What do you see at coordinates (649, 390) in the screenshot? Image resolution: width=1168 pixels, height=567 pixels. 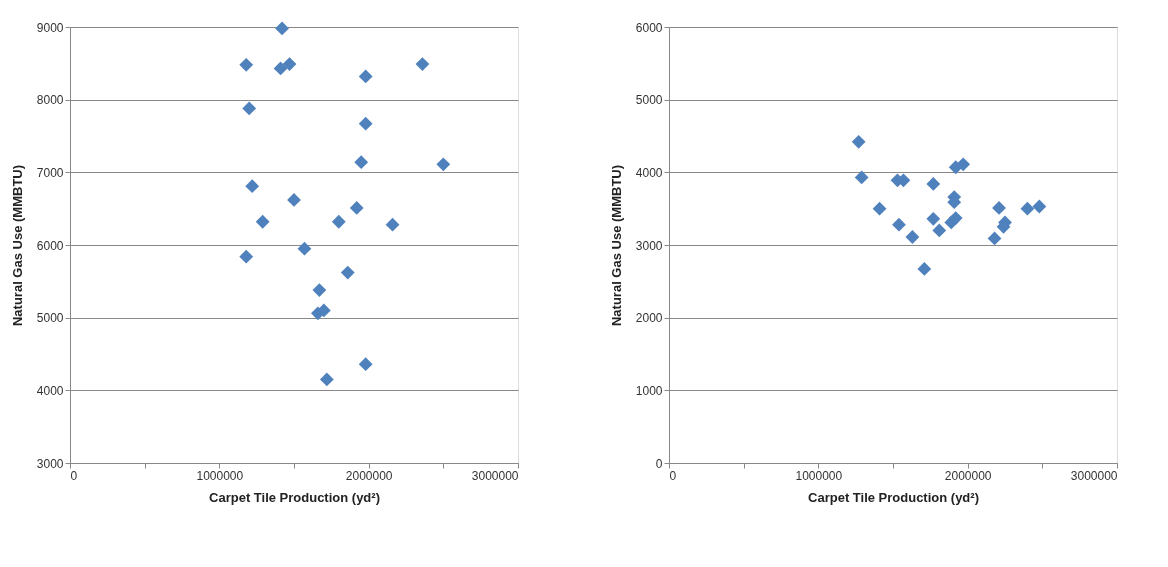 I see `y-tick-label: 1000` at bounding box center [649, 390].